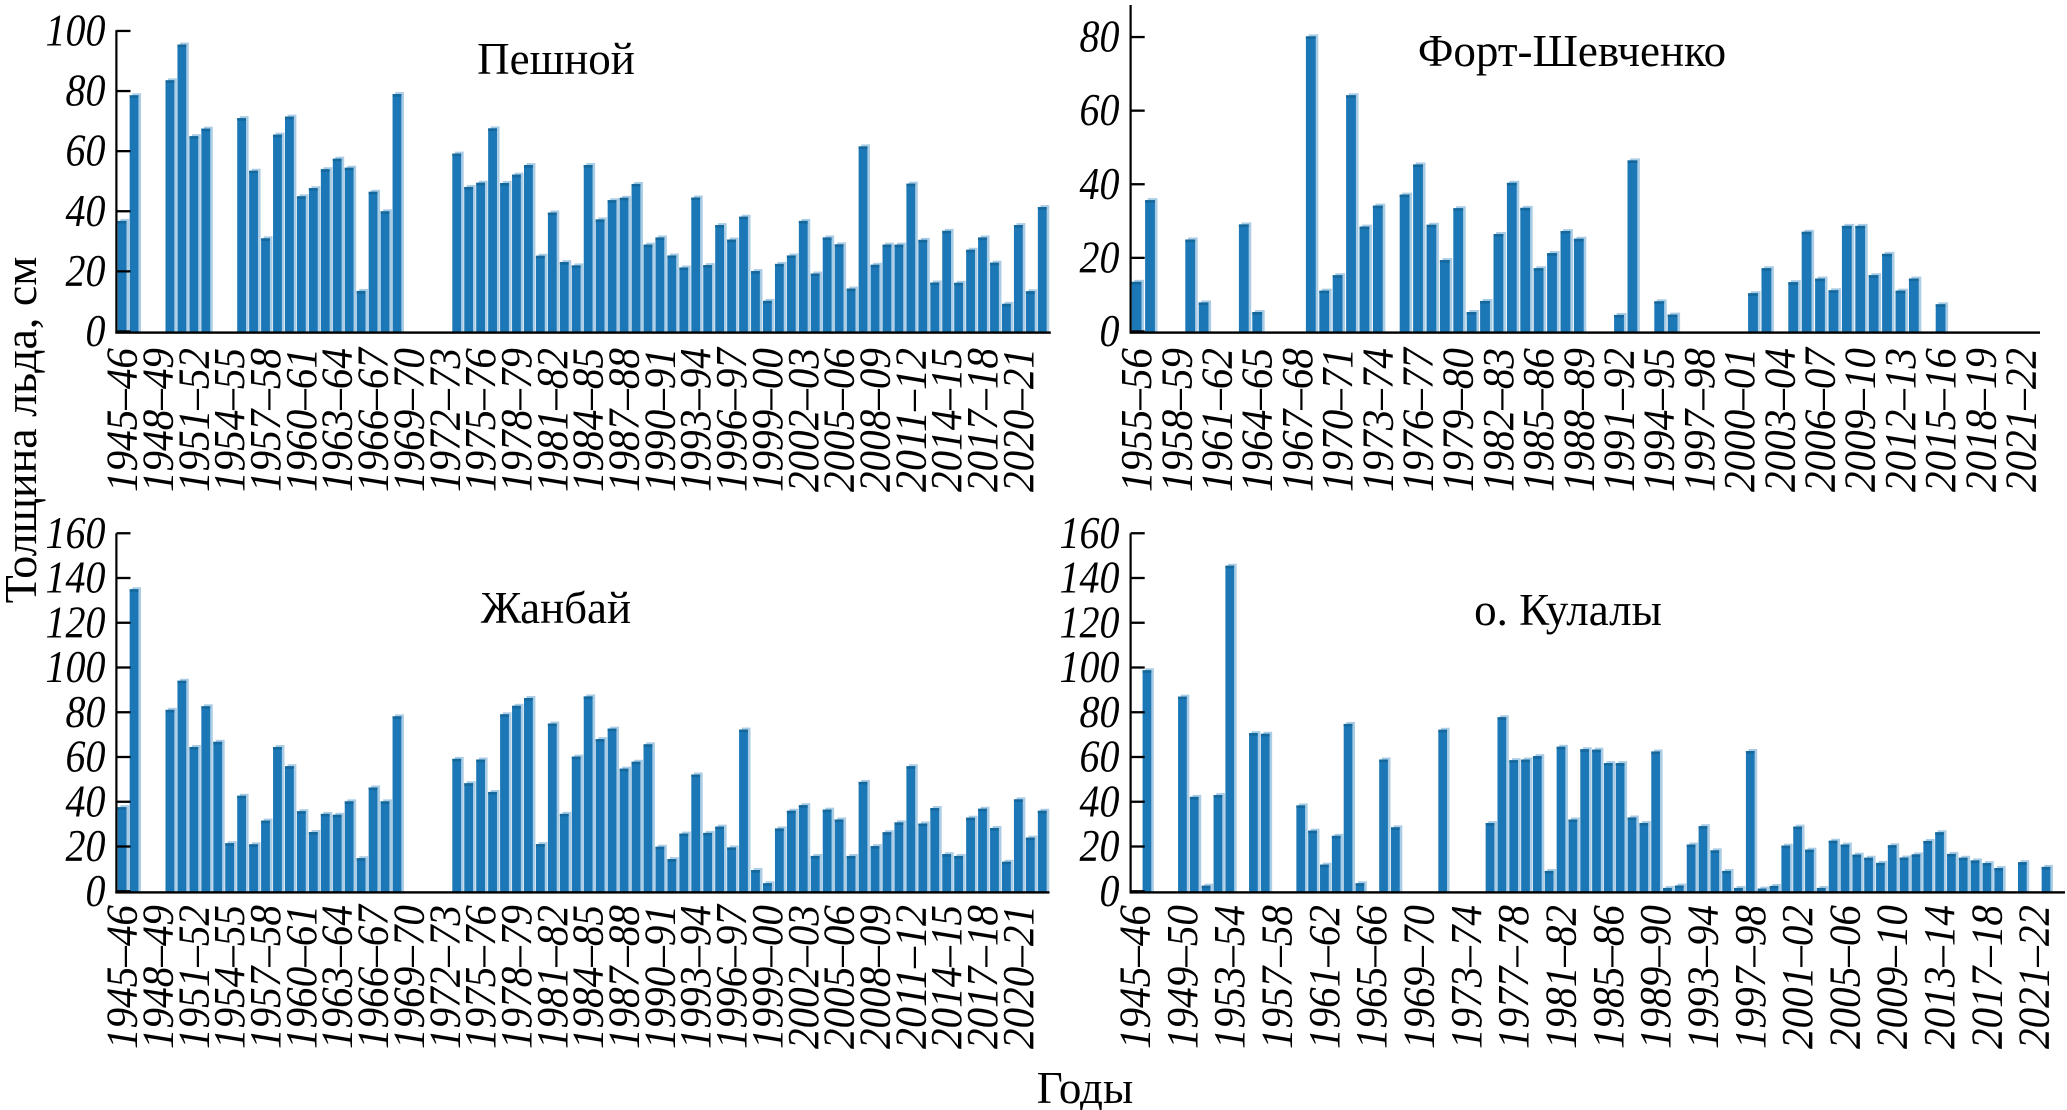 The height and width of the screenshot is (1110, 2067). Describe the element at coordinates (1337, 420) in the screenshot. I see `svg-text: 1970–71` at that location.